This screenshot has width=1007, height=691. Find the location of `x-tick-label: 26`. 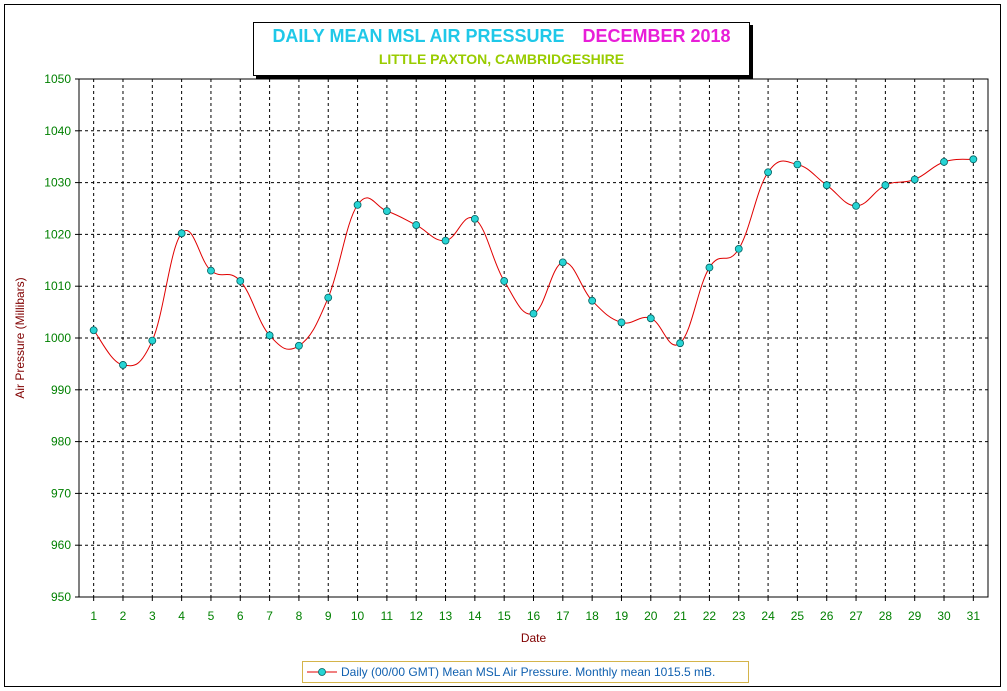

x-tick-label: 26 is located at coordinates (827, 616).